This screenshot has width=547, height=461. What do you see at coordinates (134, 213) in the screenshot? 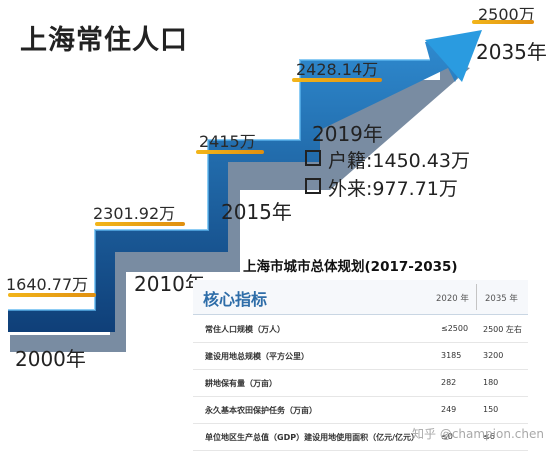
I see `value-label-2010: 2301.92万` at bounding box center [134, 213].